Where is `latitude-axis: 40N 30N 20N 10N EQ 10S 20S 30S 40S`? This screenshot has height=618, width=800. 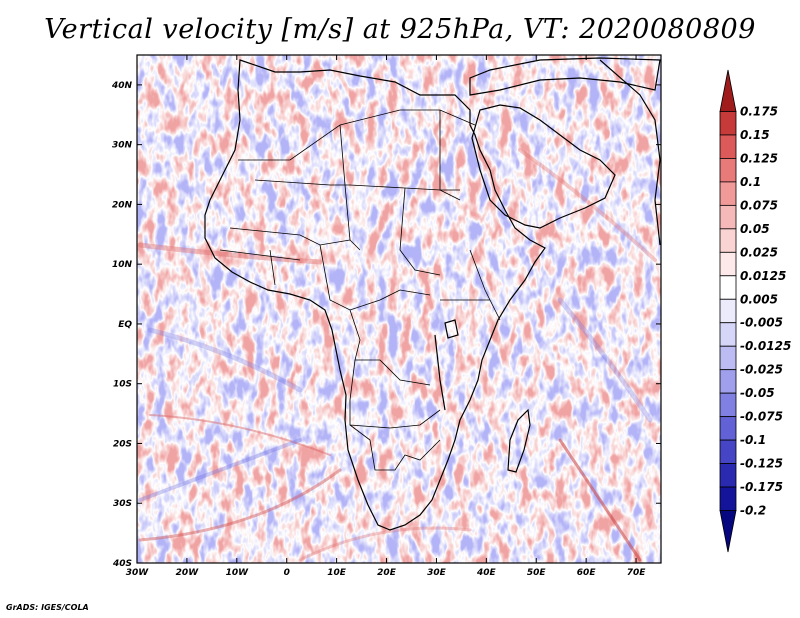 latitude-axis: 40N 30N 20N 10N EQ 10S 20S 30S 40S is located at coordinates (122, 325).